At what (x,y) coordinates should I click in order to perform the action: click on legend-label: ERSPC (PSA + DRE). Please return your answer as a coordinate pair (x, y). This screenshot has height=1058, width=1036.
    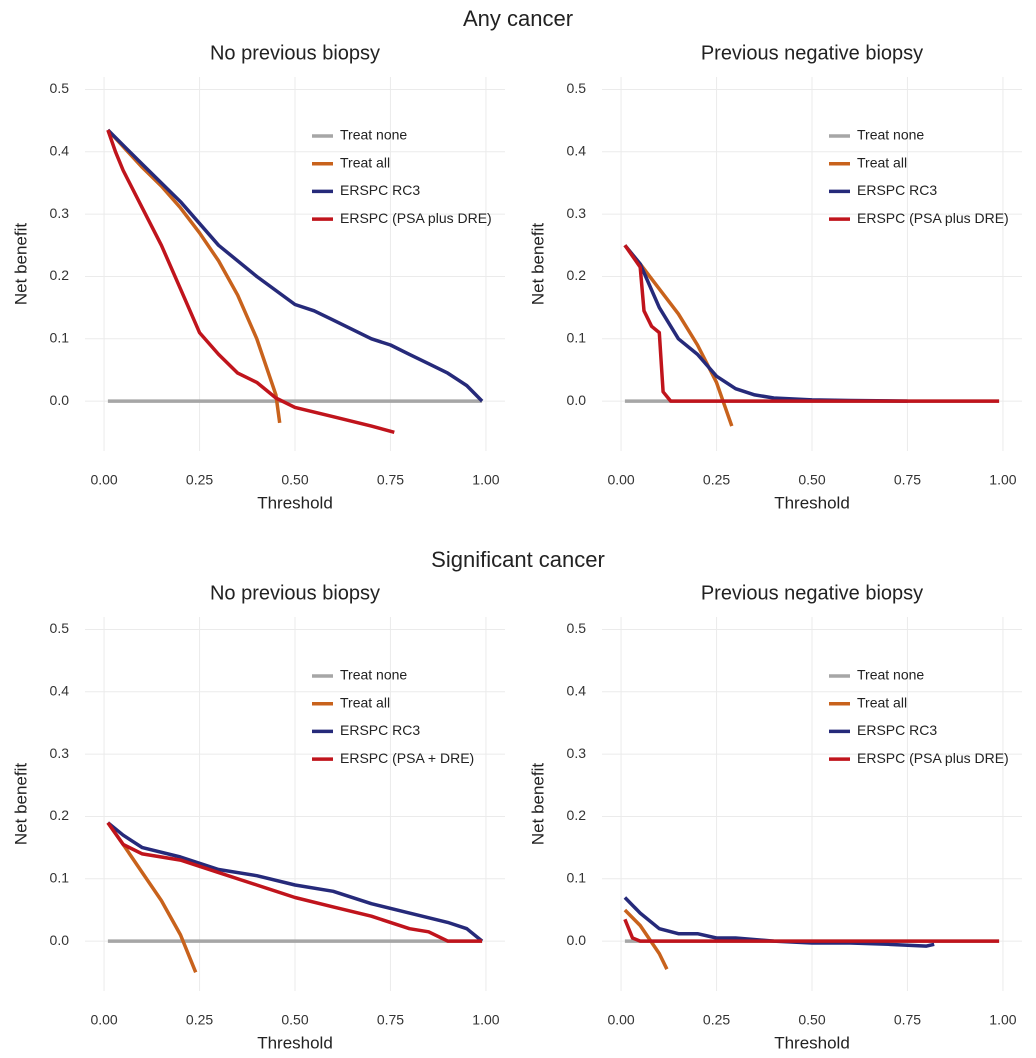
    Looking at the image, I should click on (407, 758).